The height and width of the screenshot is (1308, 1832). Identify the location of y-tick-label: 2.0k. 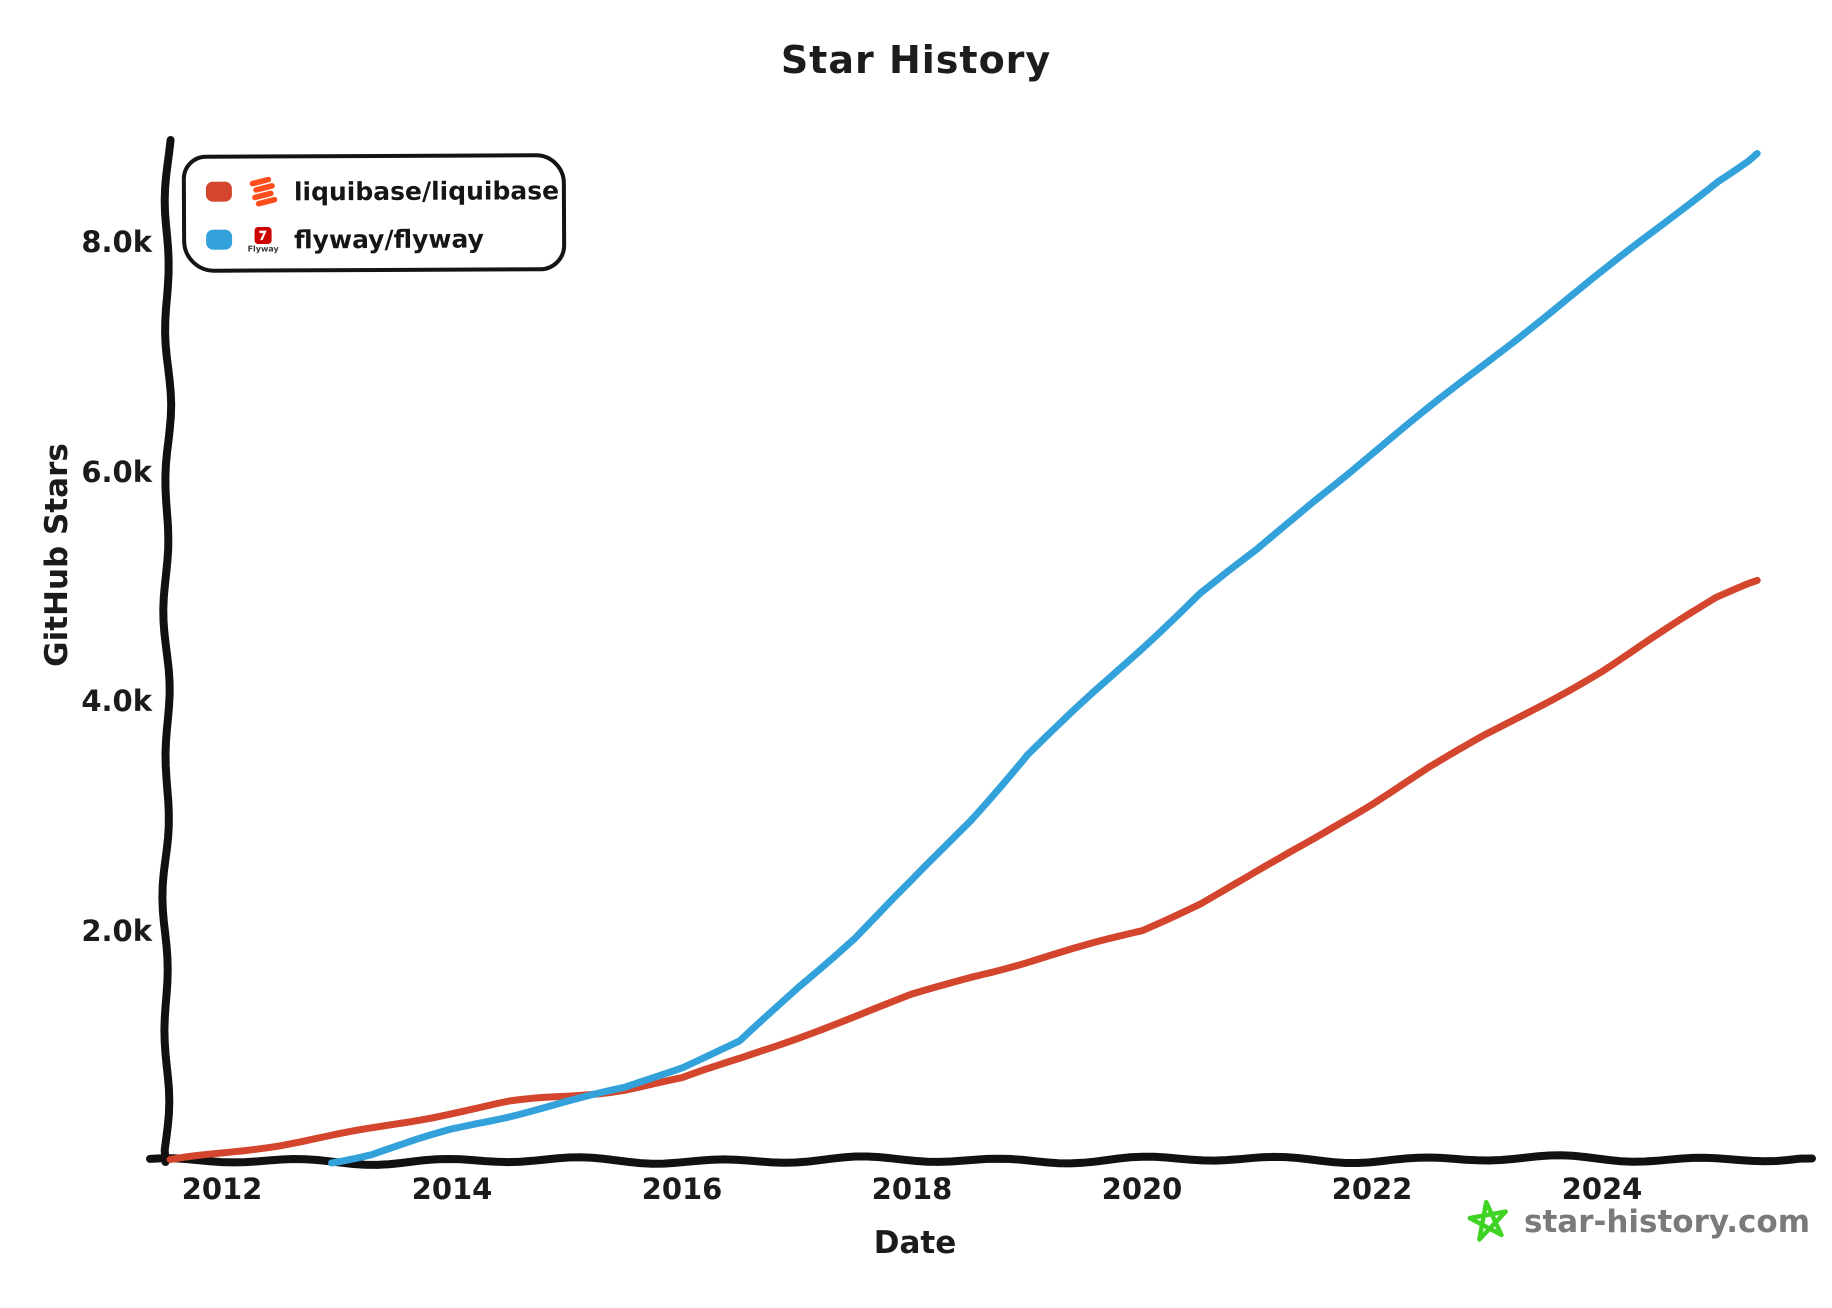
(116, 930).